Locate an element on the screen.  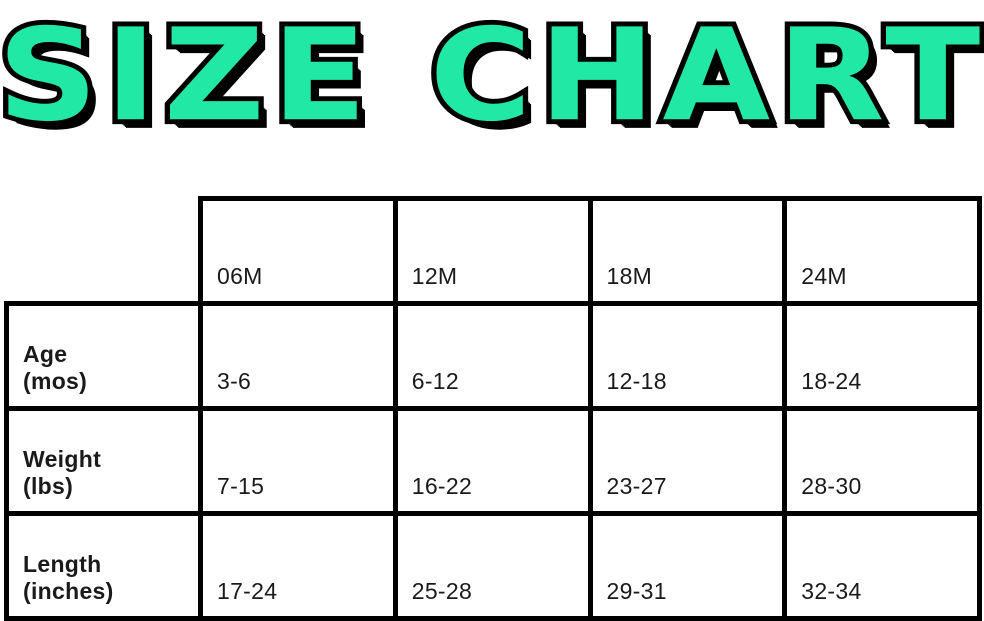
row-label-age-name: Age is located at coordinates (45, 353).